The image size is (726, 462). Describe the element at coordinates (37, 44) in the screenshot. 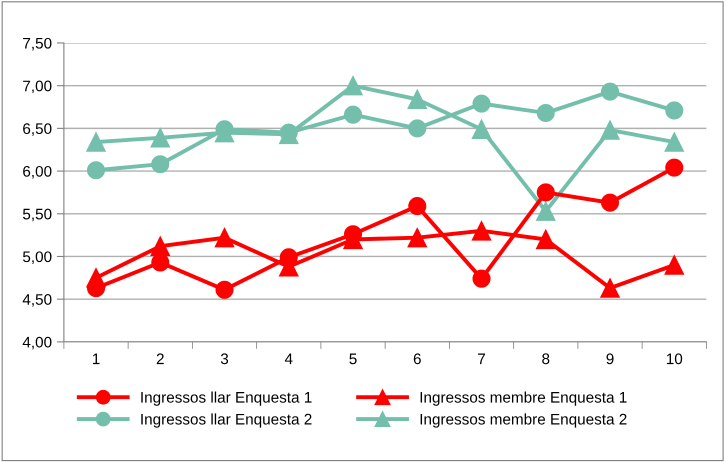

I see `y-tick-label: 7,50` at that location.